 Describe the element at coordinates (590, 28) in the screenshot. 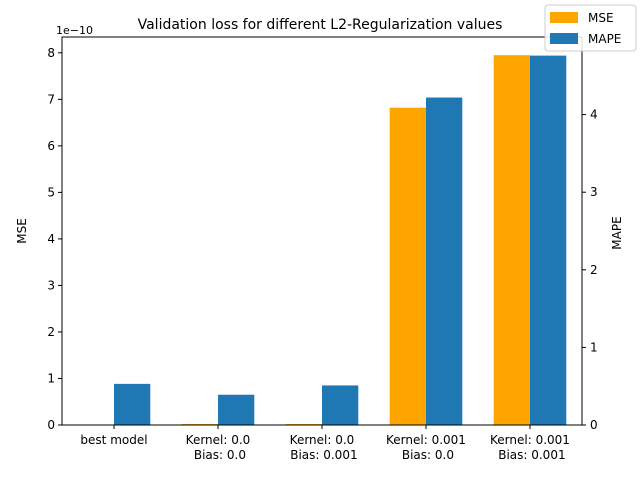

I see `legend: MSE MAPE` at that location.